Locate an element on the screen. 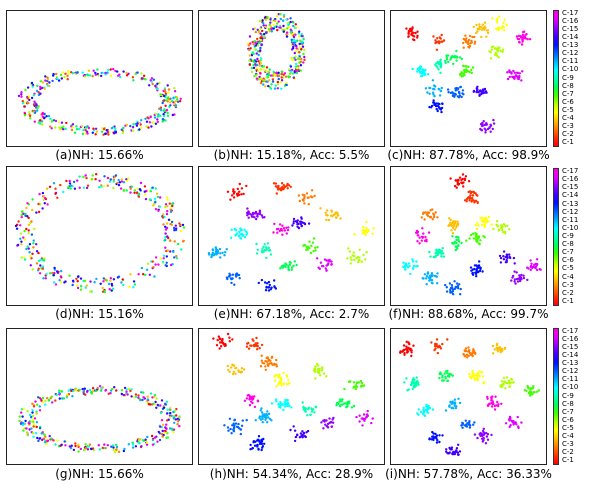 The image size is (600, 491). caption-d: (d)NH: 15.16% is located at coordinates (99, 314).